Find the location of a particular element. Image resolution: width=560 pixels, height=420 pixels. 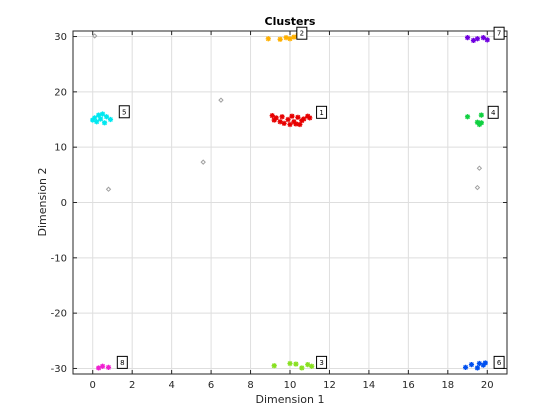

x-tick-label: 16 is located at coordinates (408, 385).